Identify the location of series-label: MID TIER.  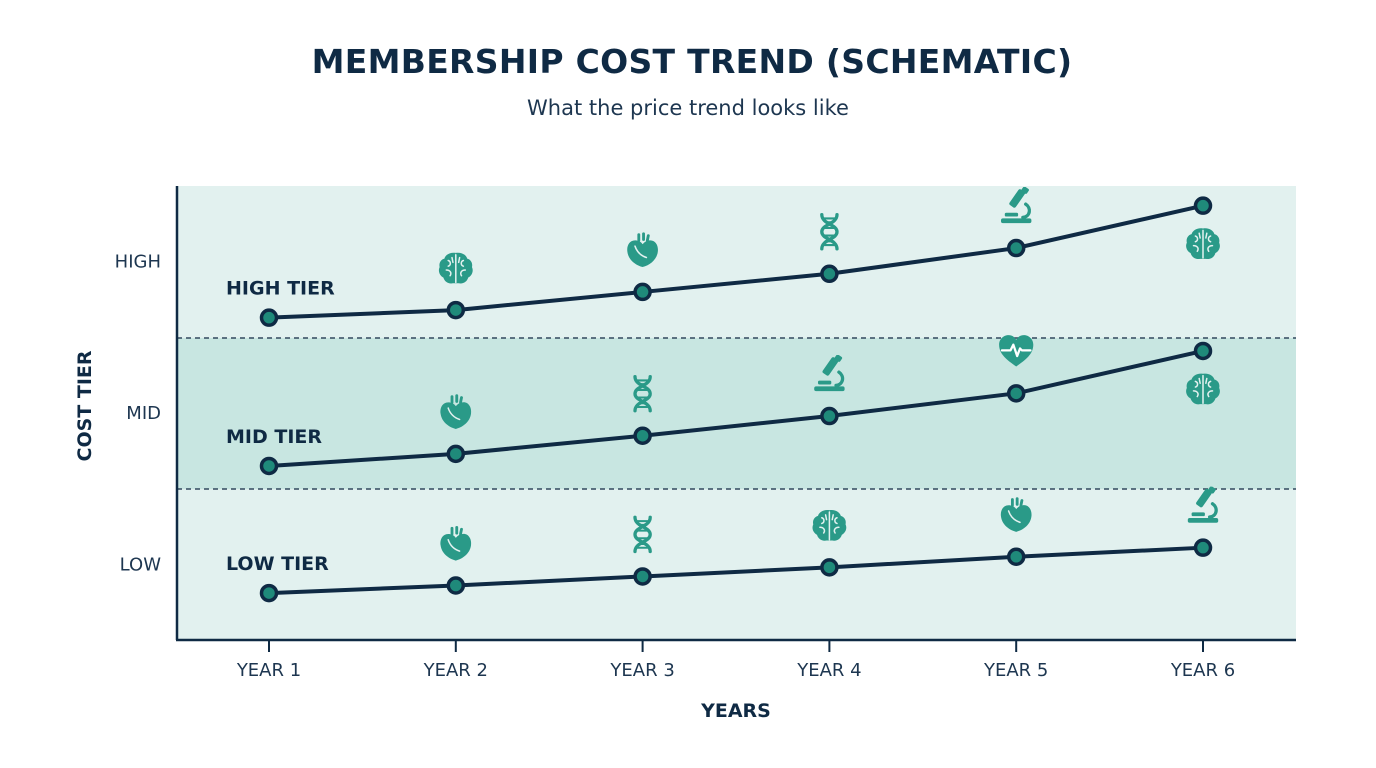
(274, 437).